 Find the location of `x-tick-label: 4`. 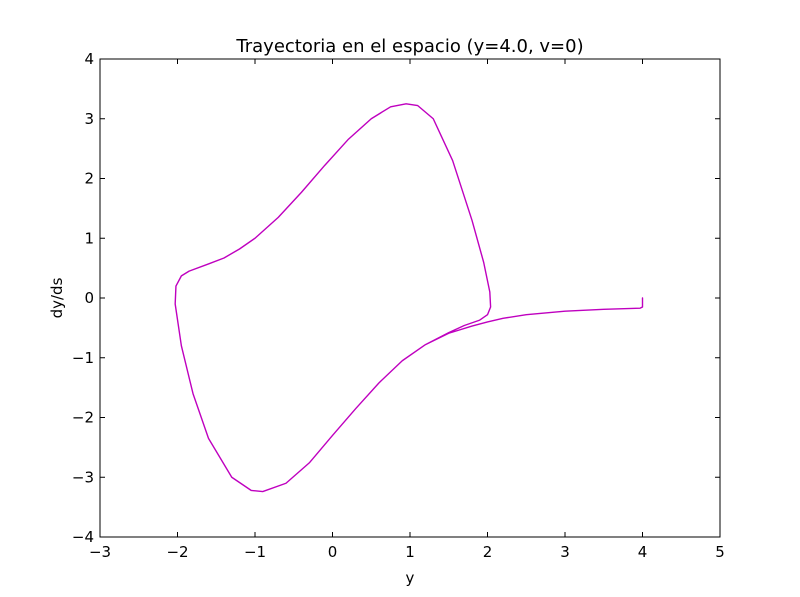

x-tick-label: 4 is located at coordinates (643, 552).